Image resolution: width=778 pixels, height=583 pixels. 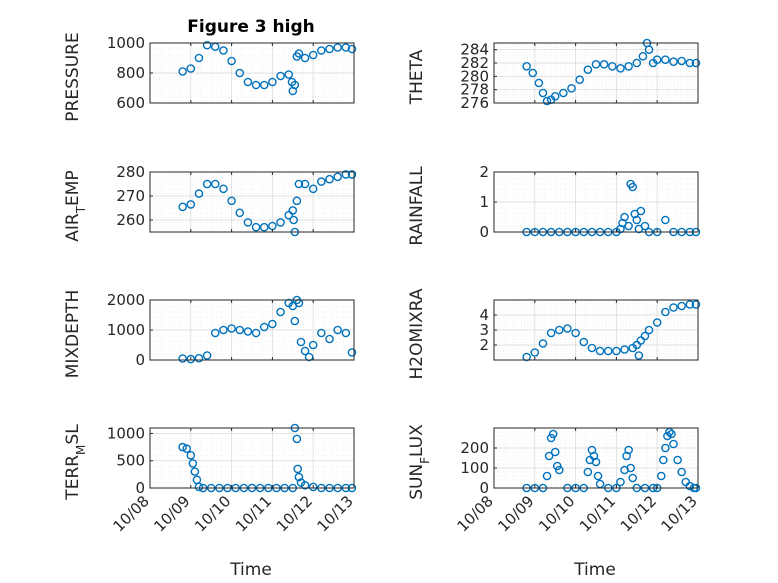 I want to click on h2omixra-y-tick-label: 3, so click(x=484, y=330).